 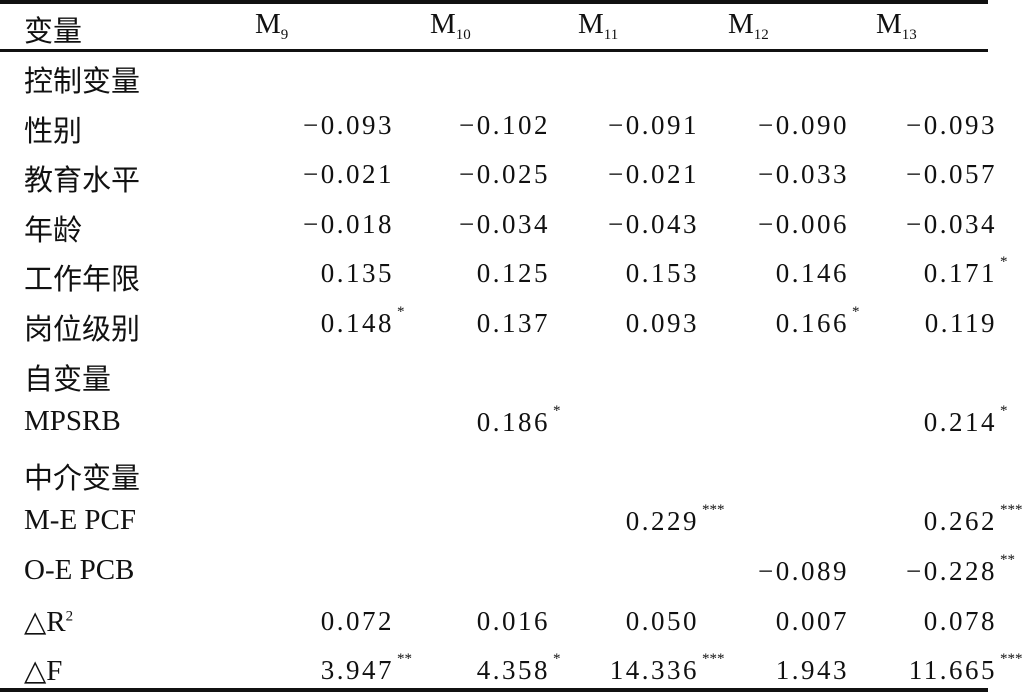 I want to click on table-row: 性别 −0.093 −0.102 −0.091 −0.090 −0.093, so click(x=517, y=127).